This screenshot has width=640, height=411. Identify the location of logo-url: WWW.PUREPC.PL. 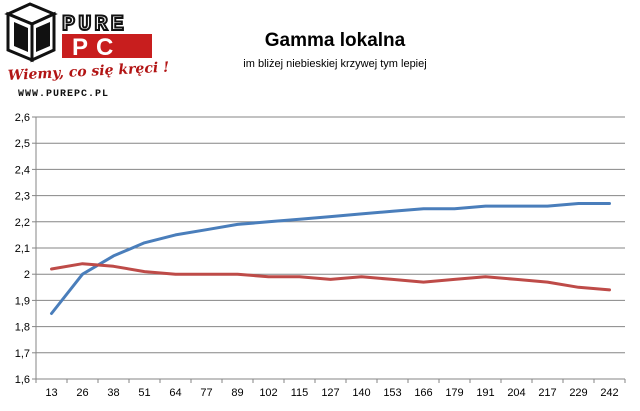
(63, 94).